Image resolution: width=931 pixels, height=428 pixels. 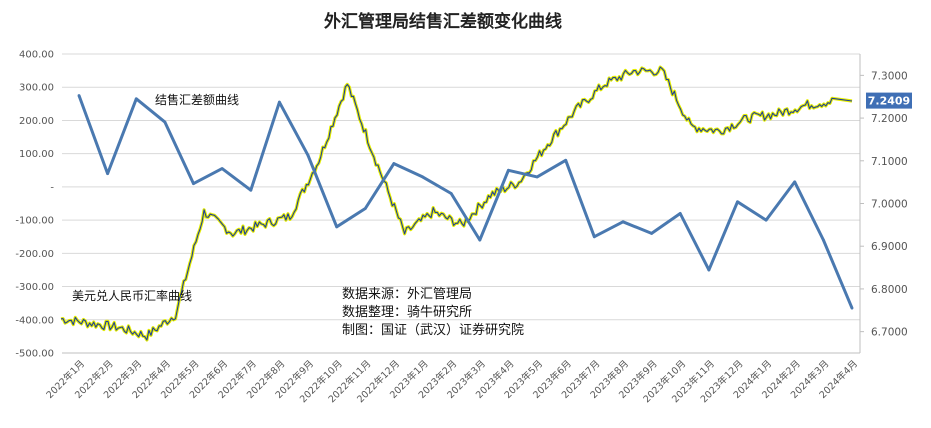 What do you see at coordinates (889, 205) in the screenshot?
I see `right-tick-label: 7.0000` at bounding box center [889, 205].